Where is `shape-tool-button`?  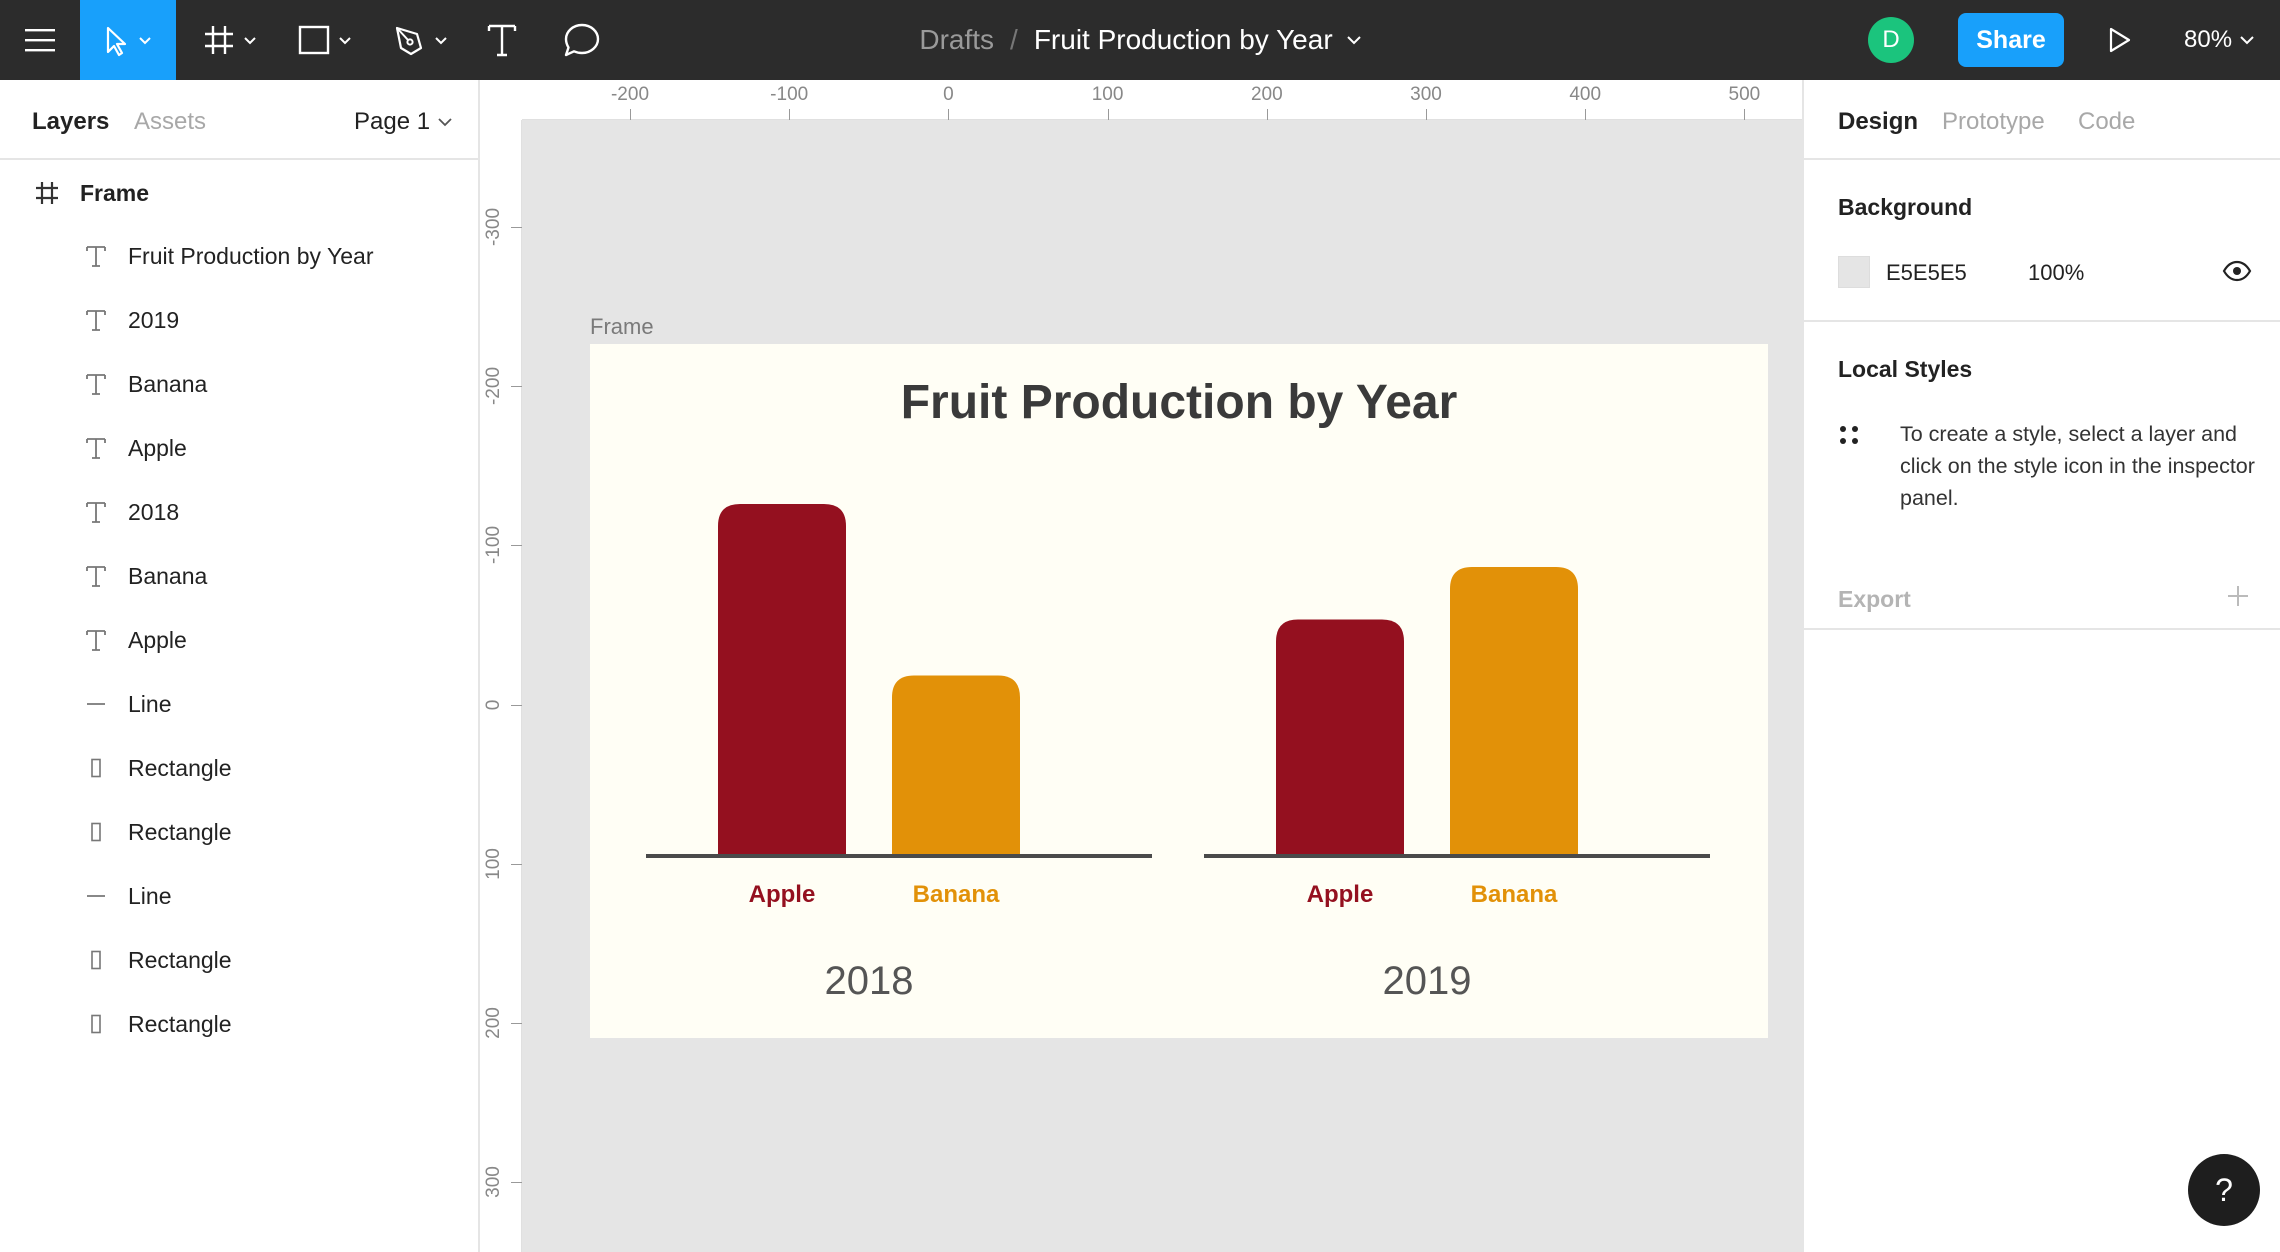 shape-tool-button is located at coordinates (326, 40).